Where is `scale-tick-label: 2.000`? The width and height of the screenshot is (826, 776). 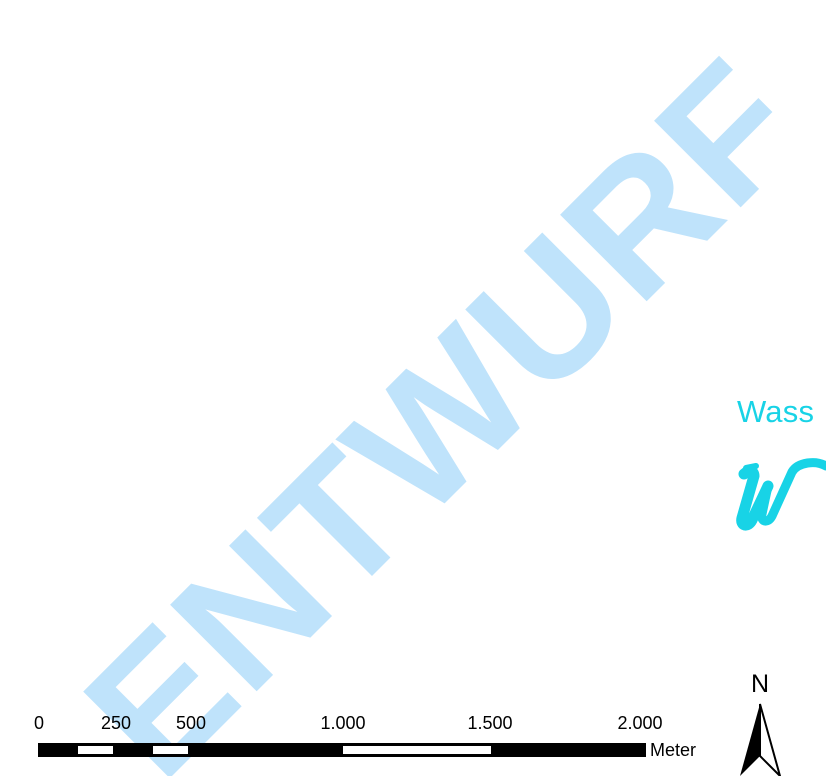 scale-tick-label: 2.000 is located at coordinates (640, 723).